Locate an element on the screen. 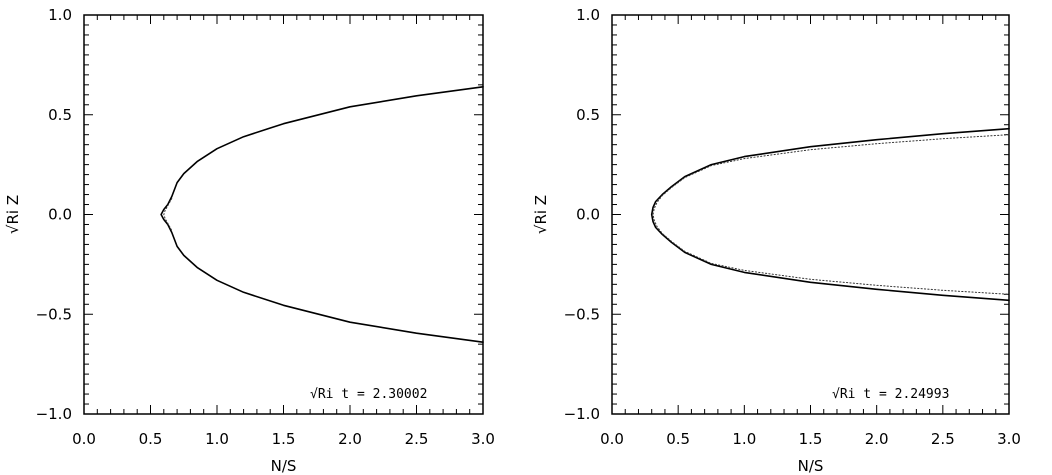  series-solid-curve is located at coordinates (830, 214).